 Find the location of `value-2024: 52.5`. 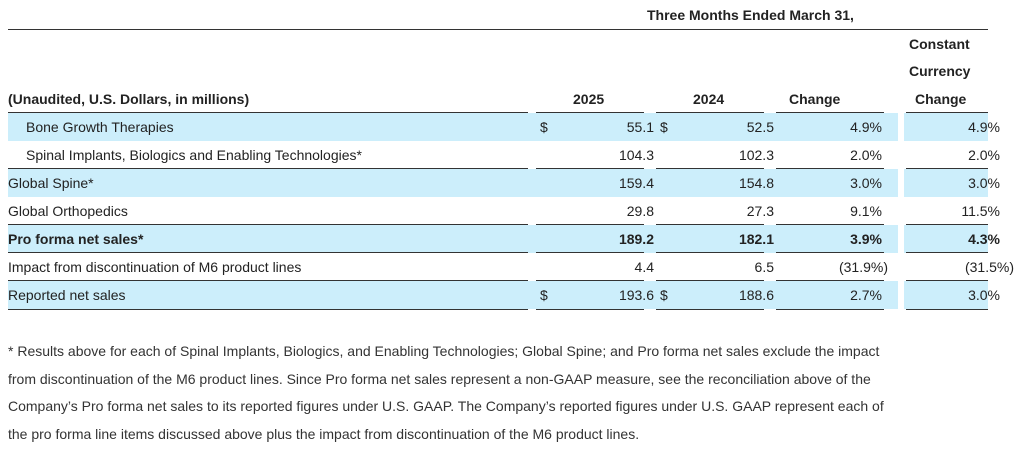

value-2024: 52.5 is located at coordinates (760, 127).